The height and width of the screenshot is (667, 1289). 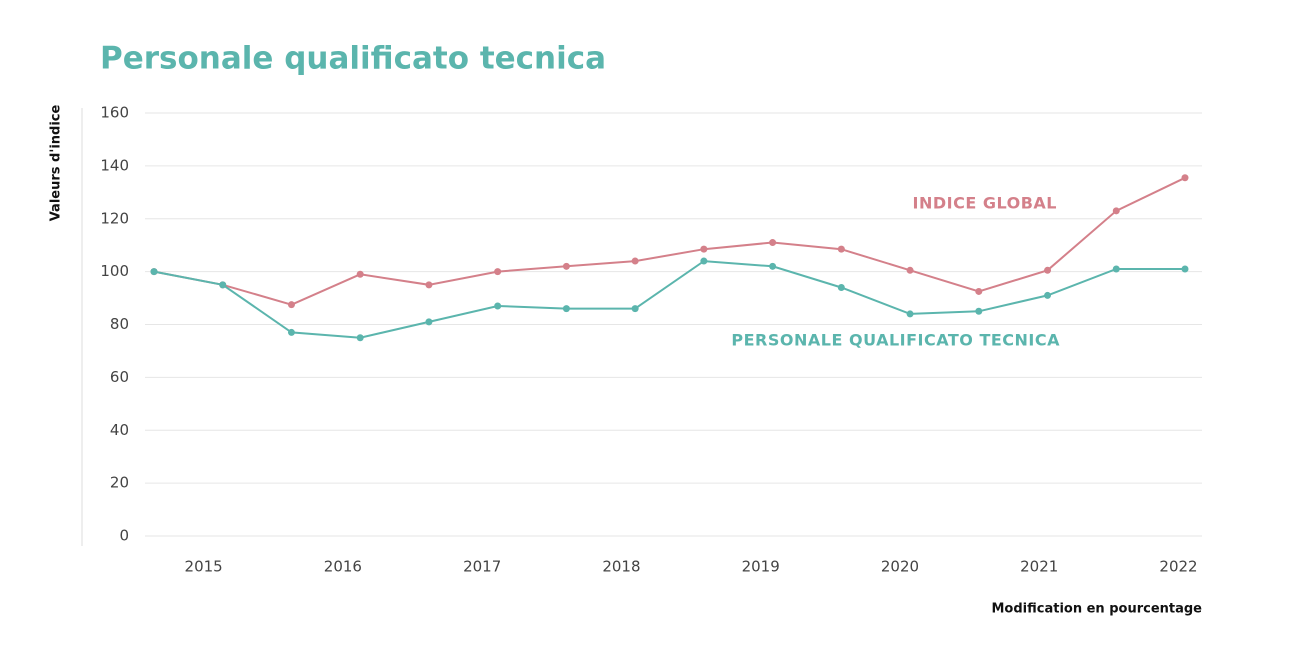 What do you see at coordinates (669, 299) in the screenshot?
I see `series-line` at bounding box center [669, 299].